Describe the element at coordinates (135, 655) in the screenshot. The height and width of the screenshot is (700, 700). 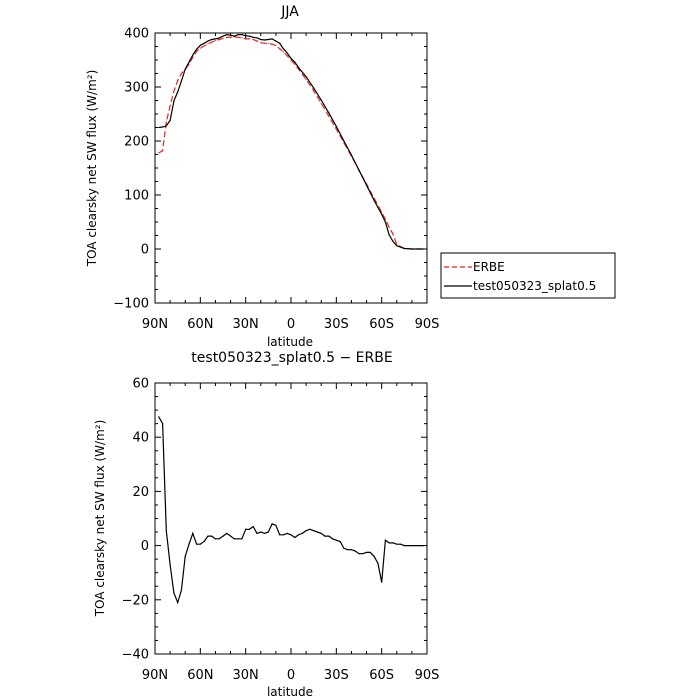
I see `y-tick-label: −40` at that location.